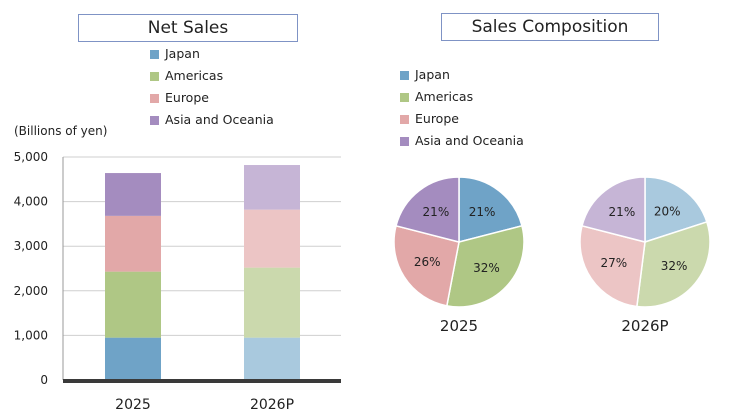  I want to click on bar-segment-2026p-japan, so click(272, 358).